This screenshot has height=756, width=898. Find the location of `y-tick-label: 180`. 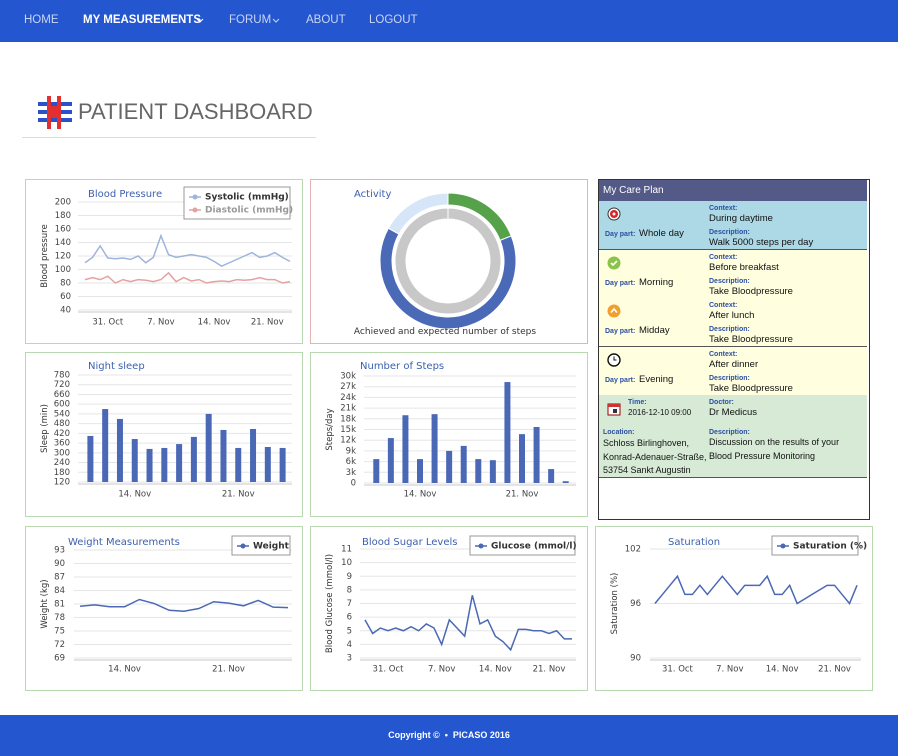

y-tick-label: 180 is located at coordinates (63, 216).